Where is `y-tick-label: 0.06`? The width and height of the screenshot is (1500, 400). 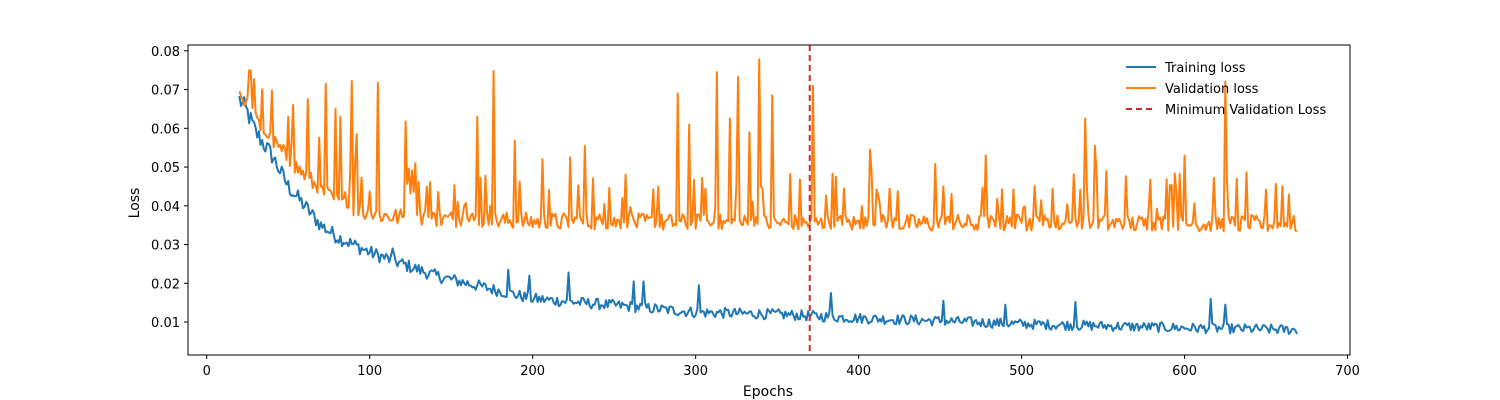
y-tick-label: 0.06 is located at coordinates (165, 129).